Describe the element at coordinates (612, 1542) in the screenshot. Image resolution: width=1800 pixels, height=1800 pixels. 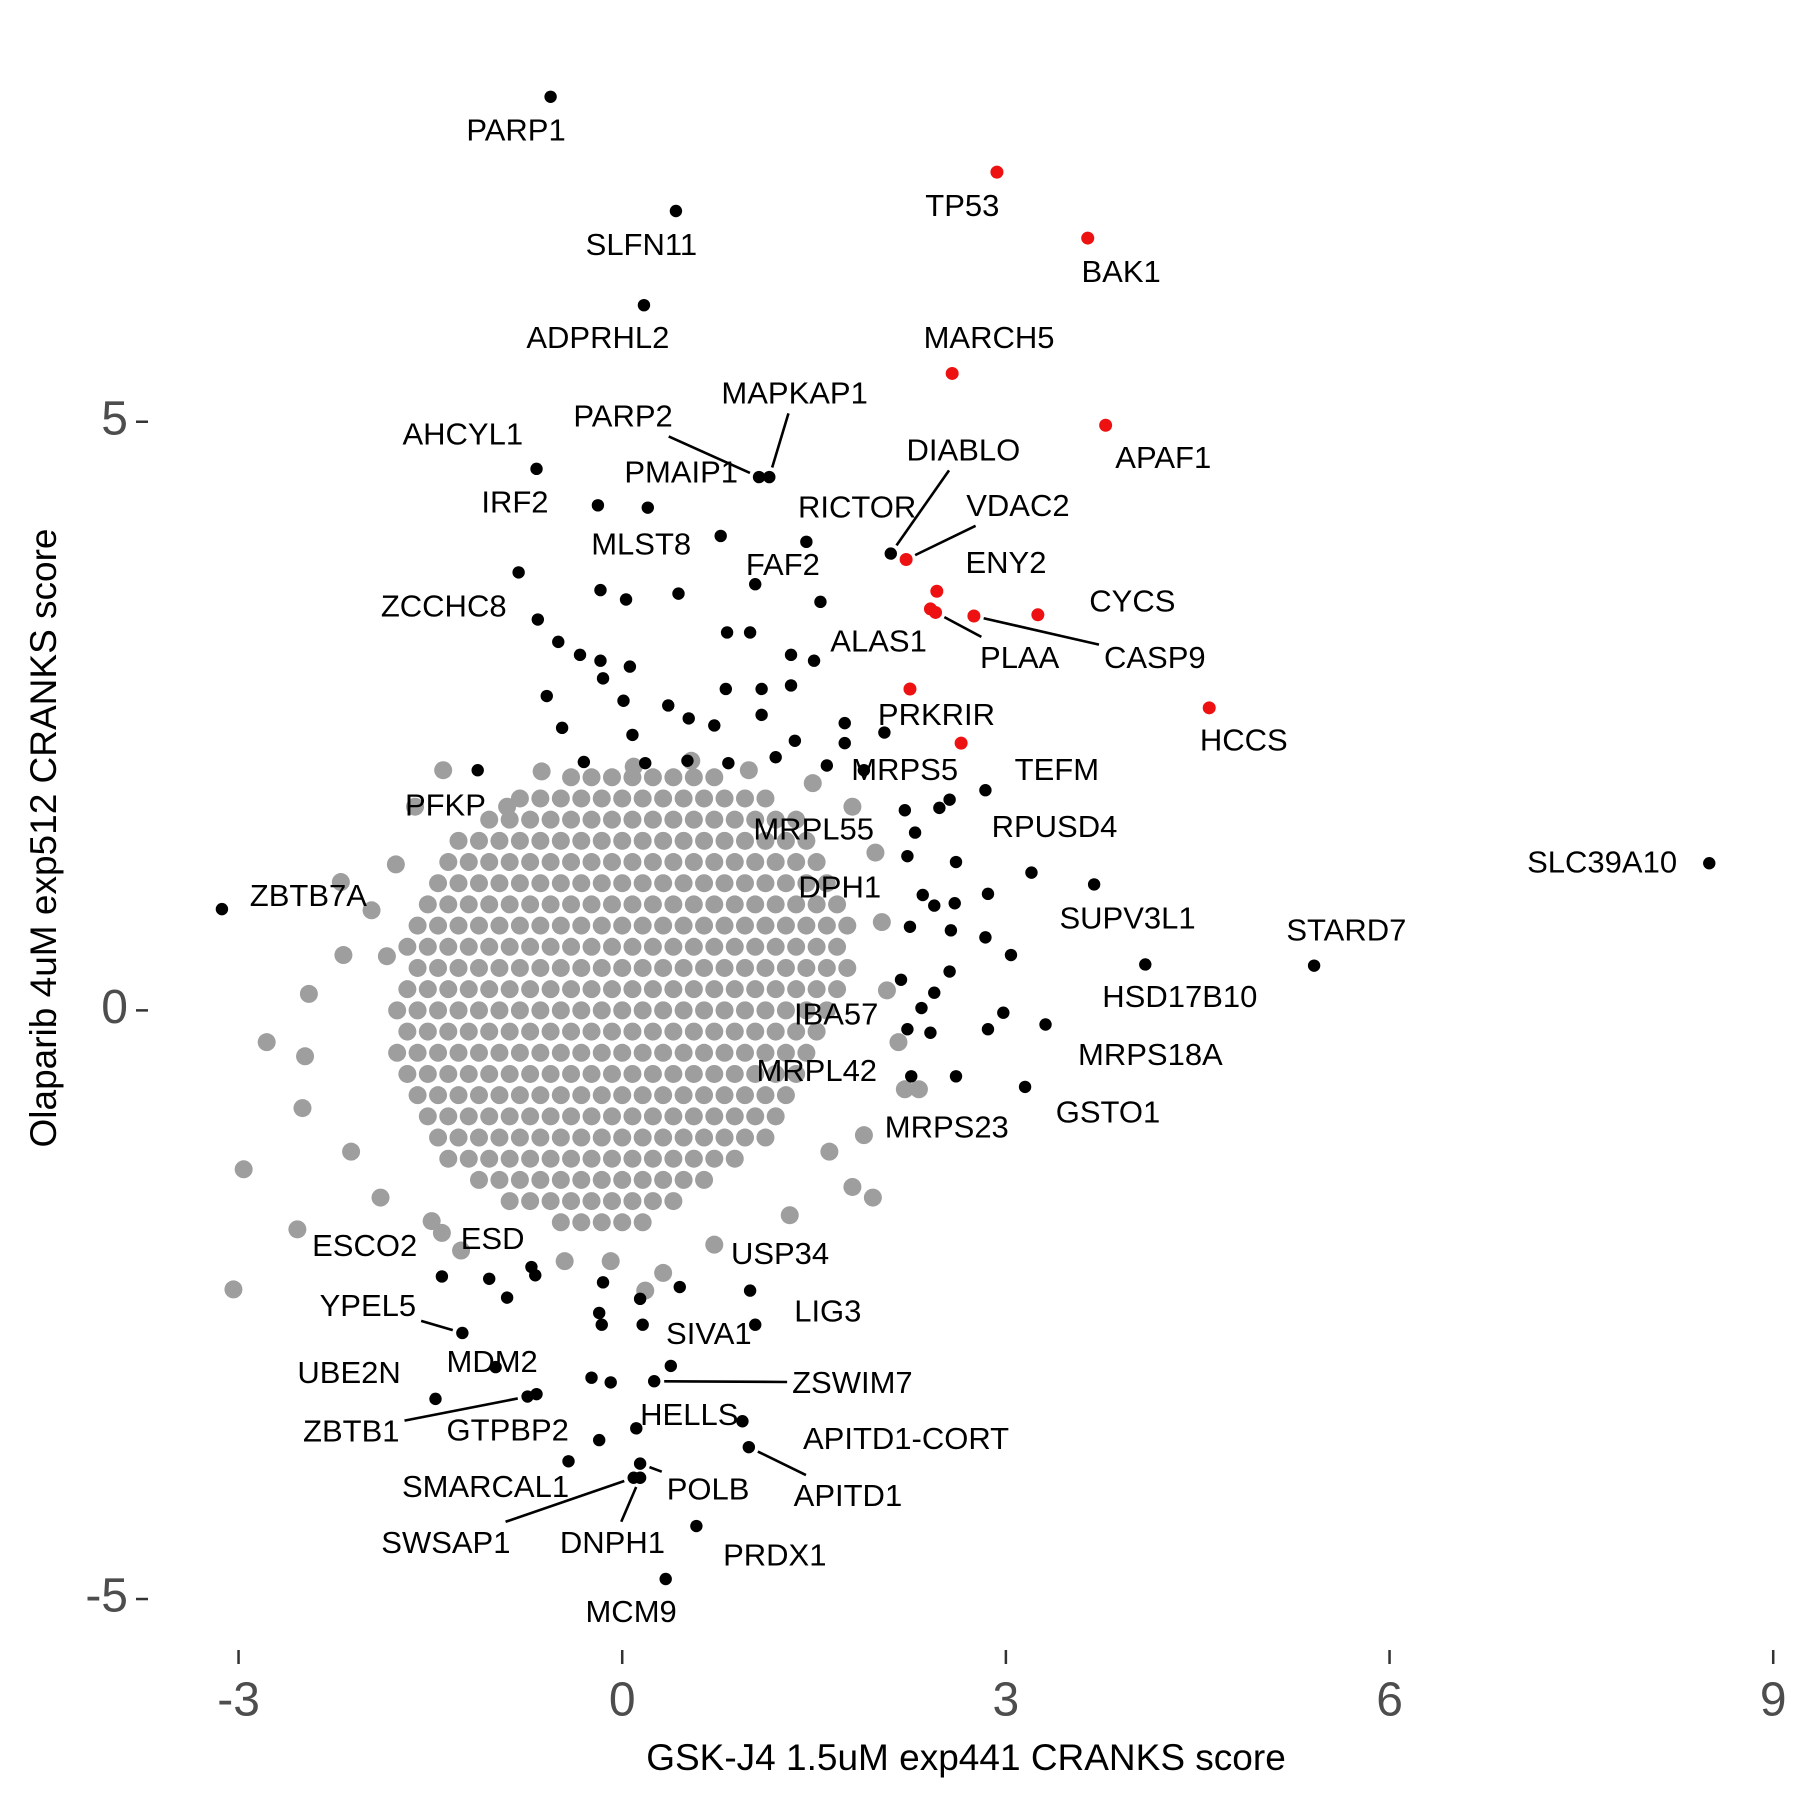
I see `point-label: DNPH1` at that location.